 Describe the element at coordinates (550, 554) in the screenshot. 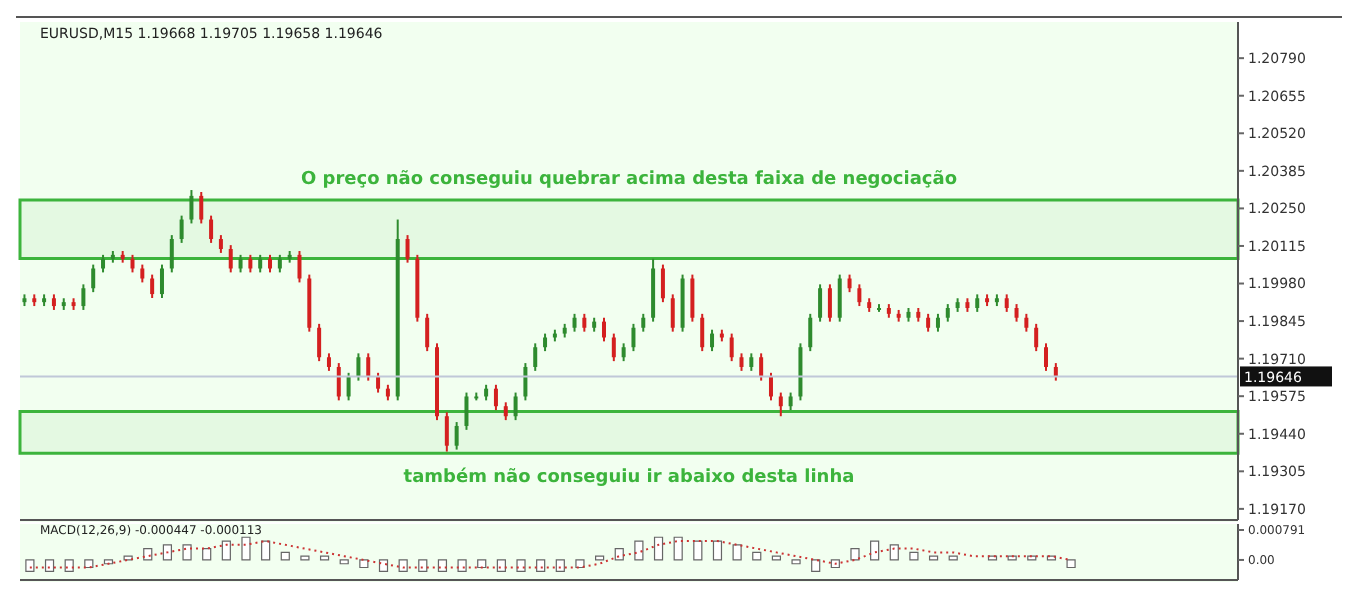

I see `line-series` at that location.